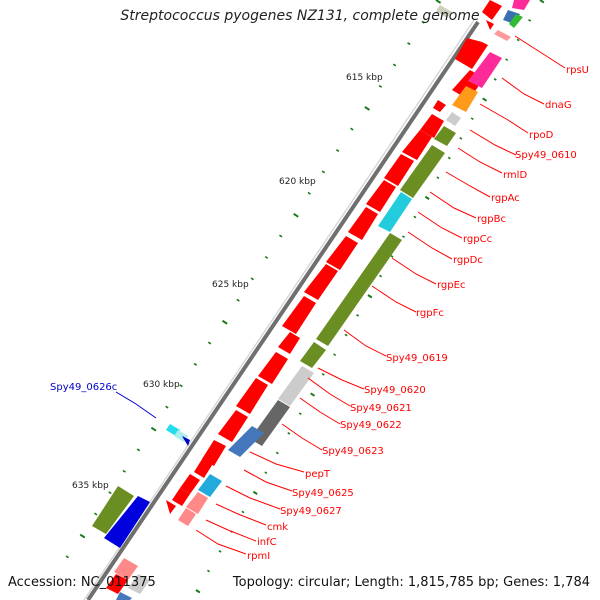  Describe the element at coordinates (414, 271) in the screenshot. I see `leader-rgpEc` at that location.